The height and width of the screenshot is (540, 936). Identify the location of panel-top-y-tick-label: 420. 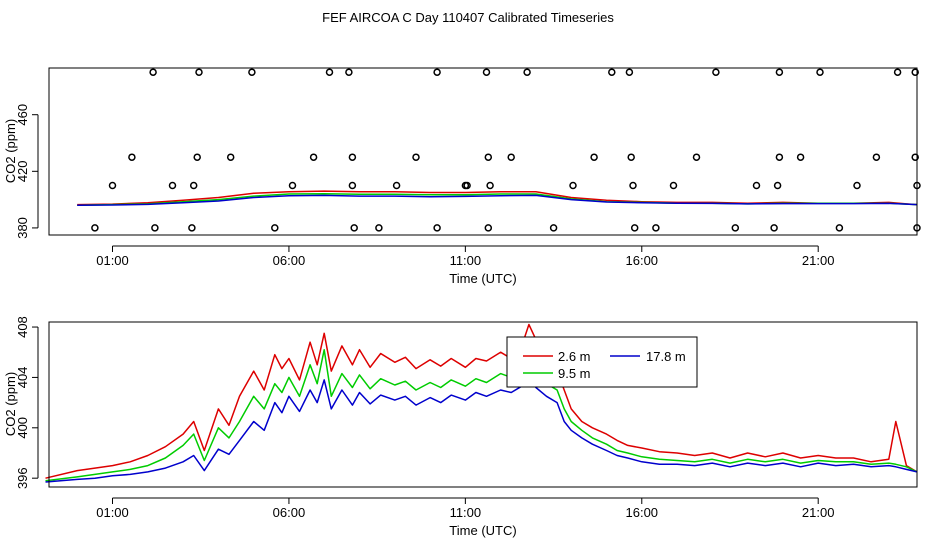
(22, 171).